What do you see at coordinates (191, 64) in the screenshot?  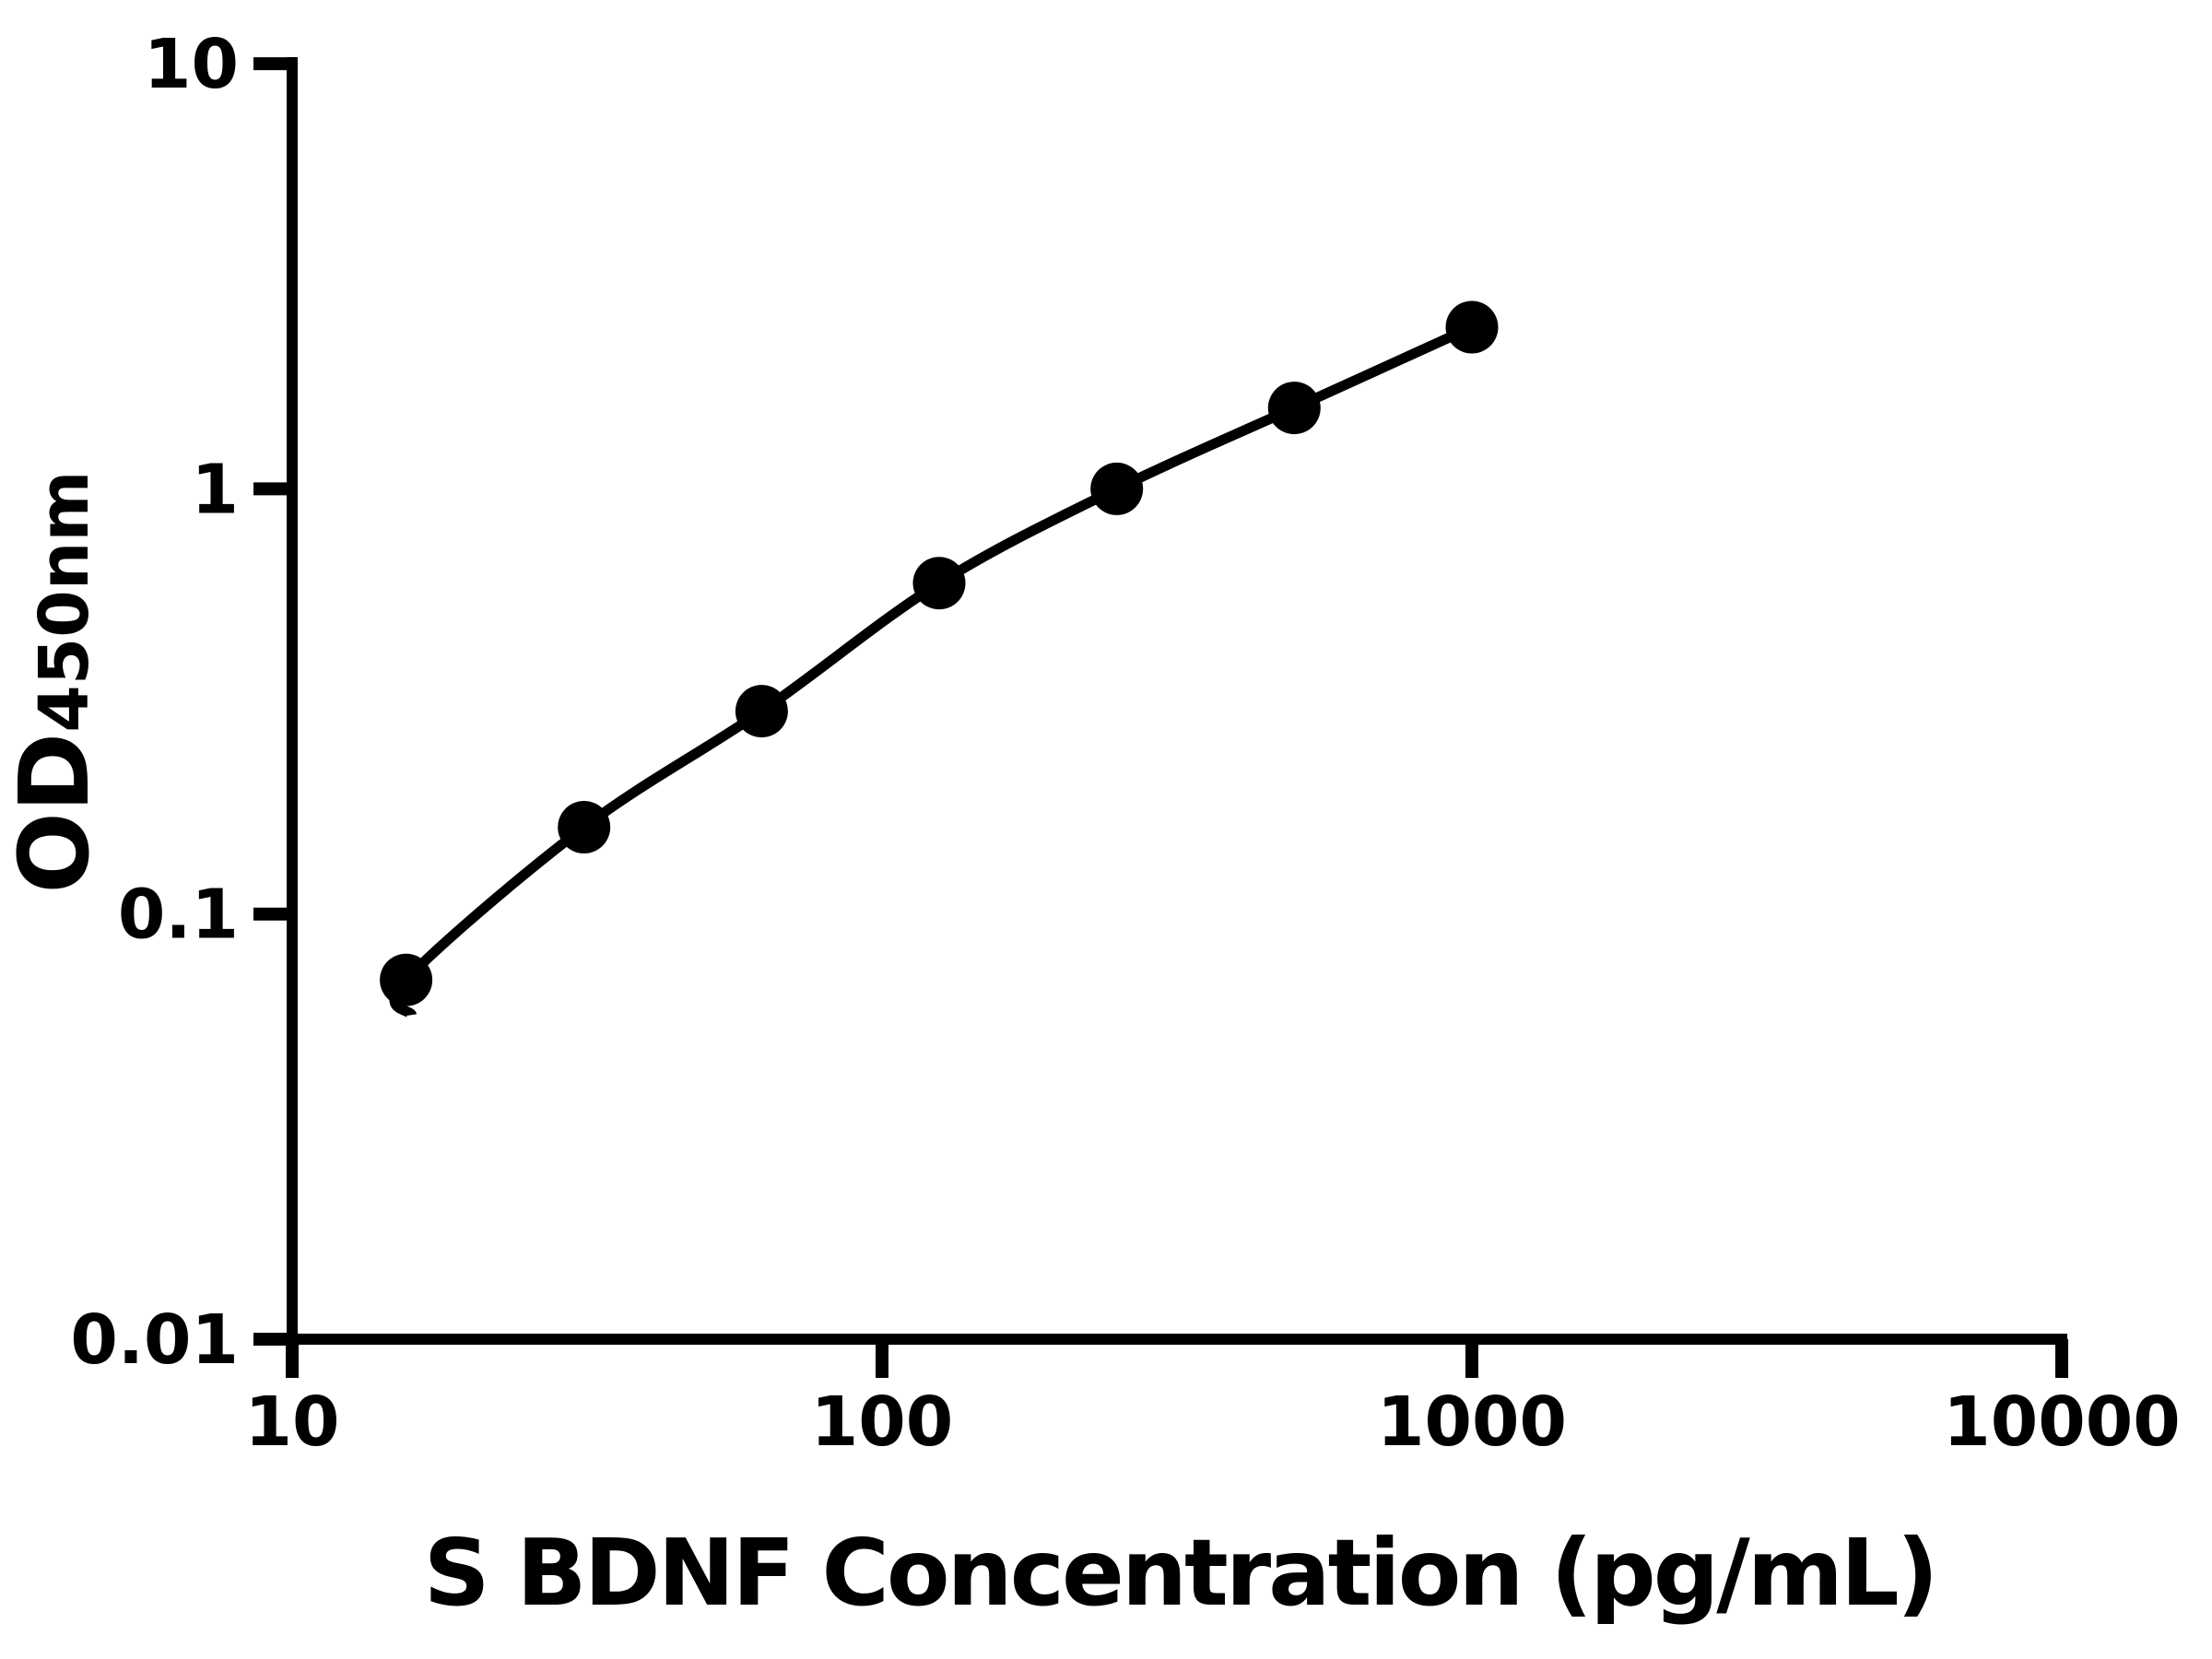 I see `y-axis-tick-label: 10` at bounding box center [191, 64].